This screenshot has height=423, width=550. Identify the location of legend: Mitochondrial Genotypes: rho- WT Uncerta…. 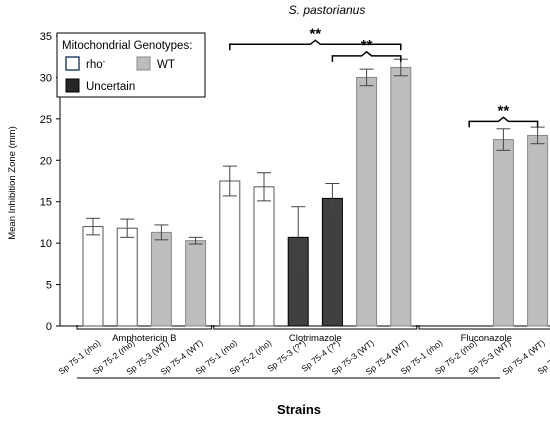
(131, 65).